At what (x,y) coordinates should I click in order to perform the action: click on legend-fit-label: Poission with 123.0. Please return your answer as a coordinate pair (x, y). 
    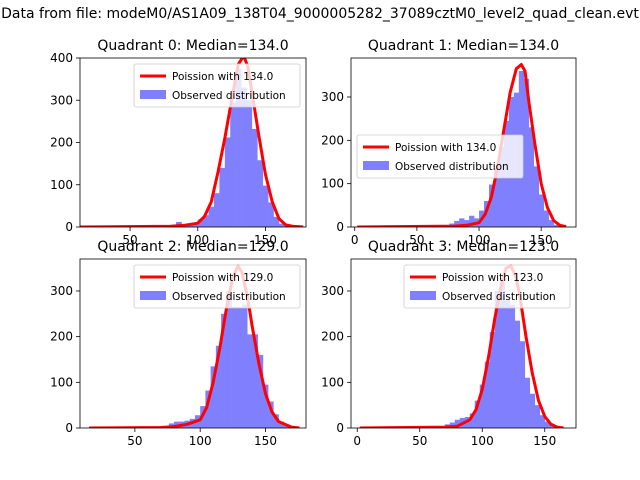
    Looking at the image, I should click on (492, 278).